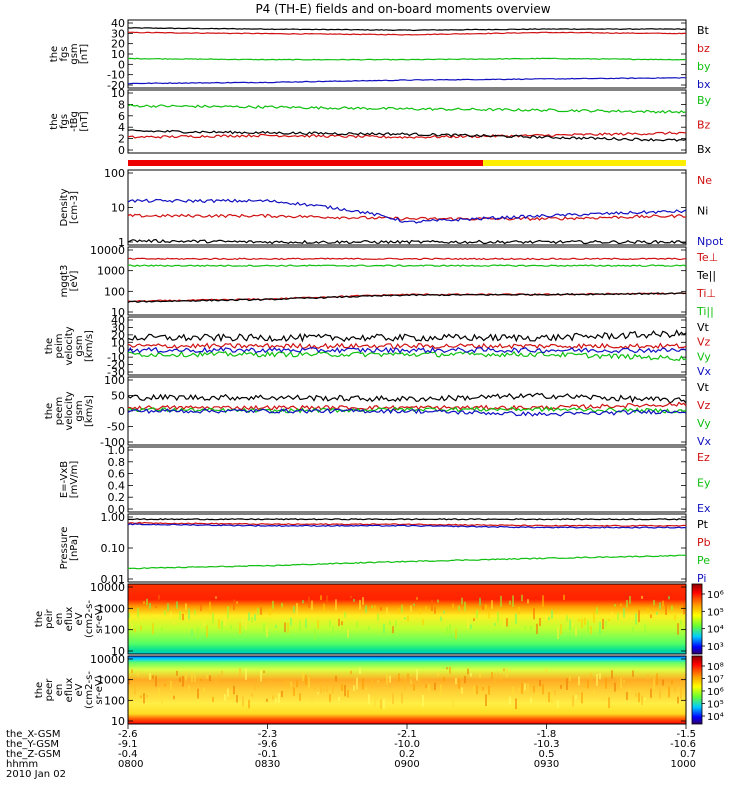  What do you see at coordinates (118, 33) in the screenshot?
I see `y-tick-label: 30` at bounding box center [118, 33].